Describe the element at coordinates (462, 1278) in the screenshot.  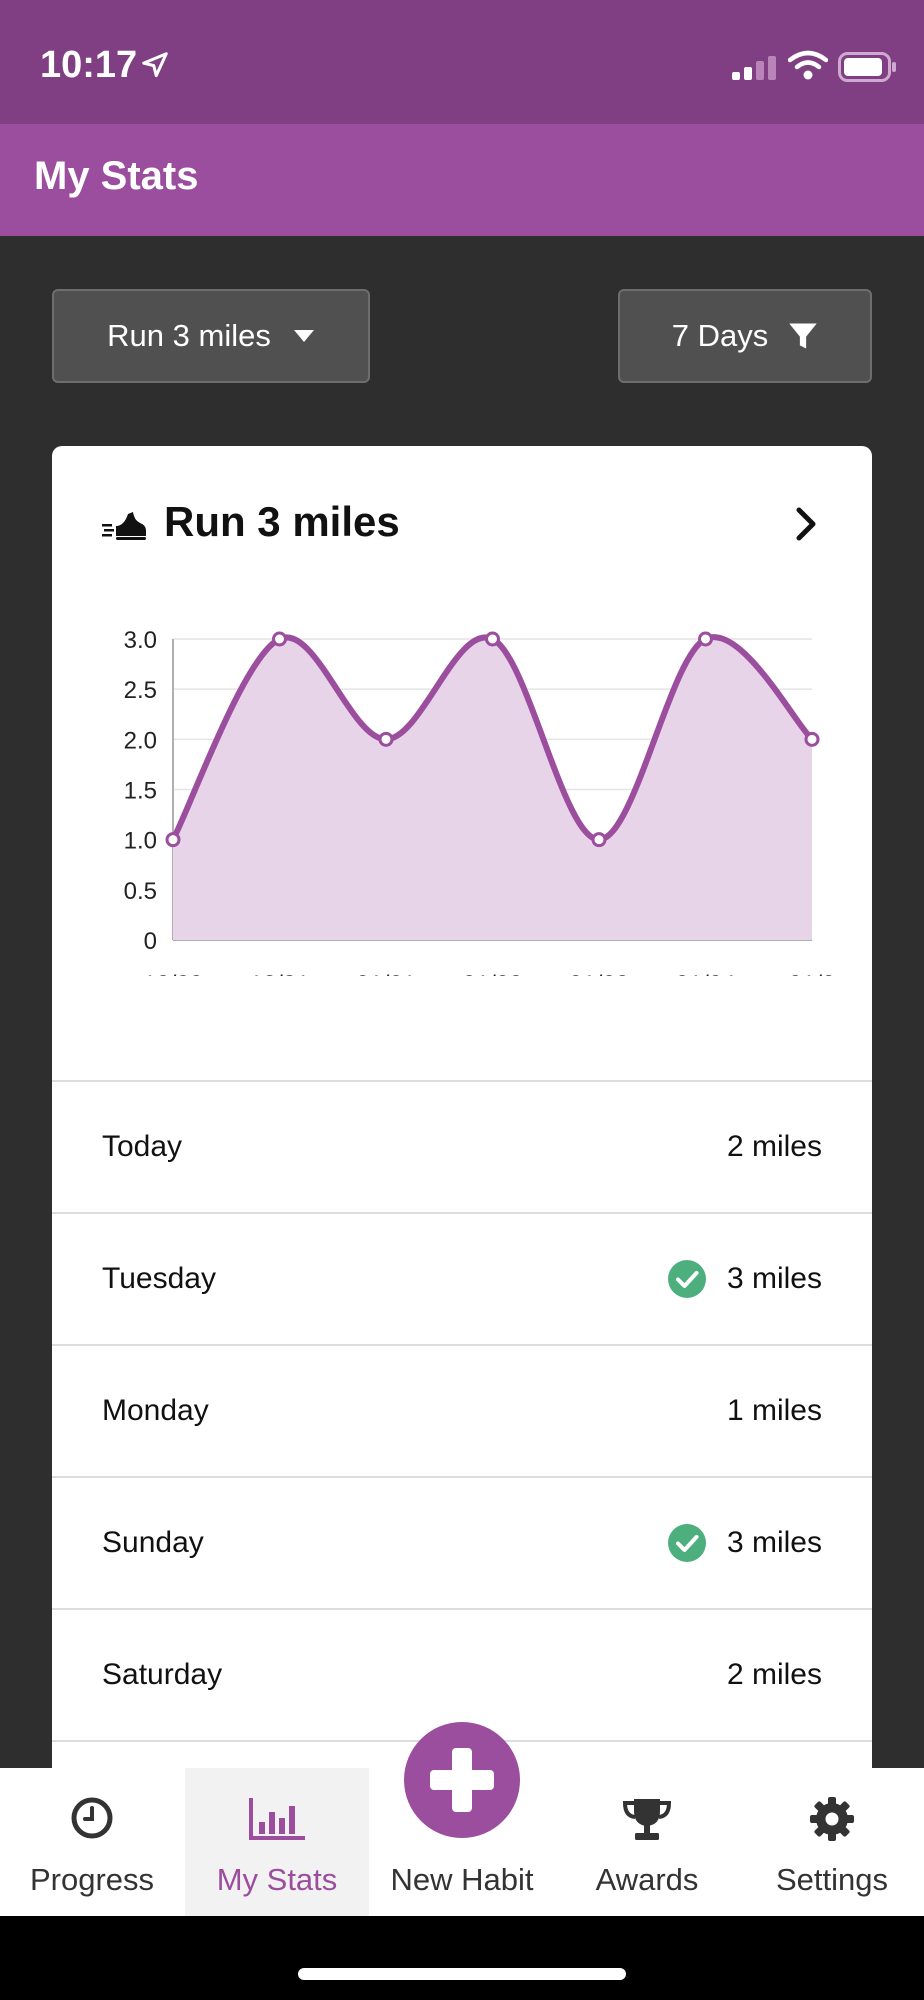
I see `history-row: Tuesday 3 miles` at that location.